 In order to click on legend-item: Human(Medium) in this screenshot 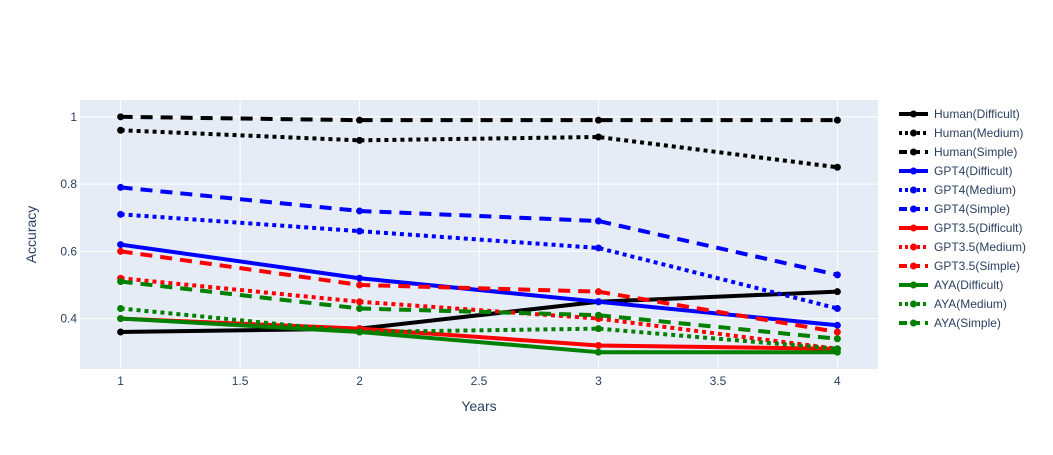, I will do `click(961, 133)`.